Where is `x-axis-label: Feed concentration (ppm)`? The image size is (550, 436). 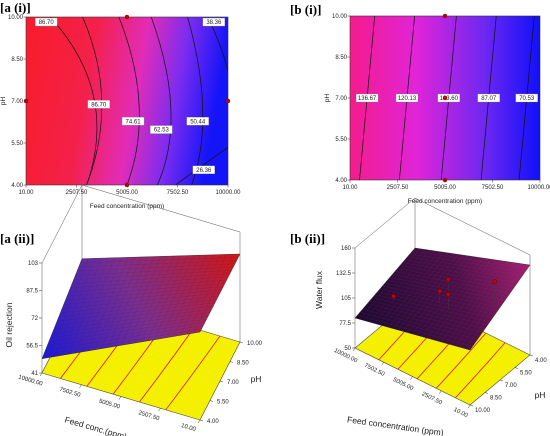 x-axis-label: Feed concentration (ppm) is located at coordinates (396, 425).